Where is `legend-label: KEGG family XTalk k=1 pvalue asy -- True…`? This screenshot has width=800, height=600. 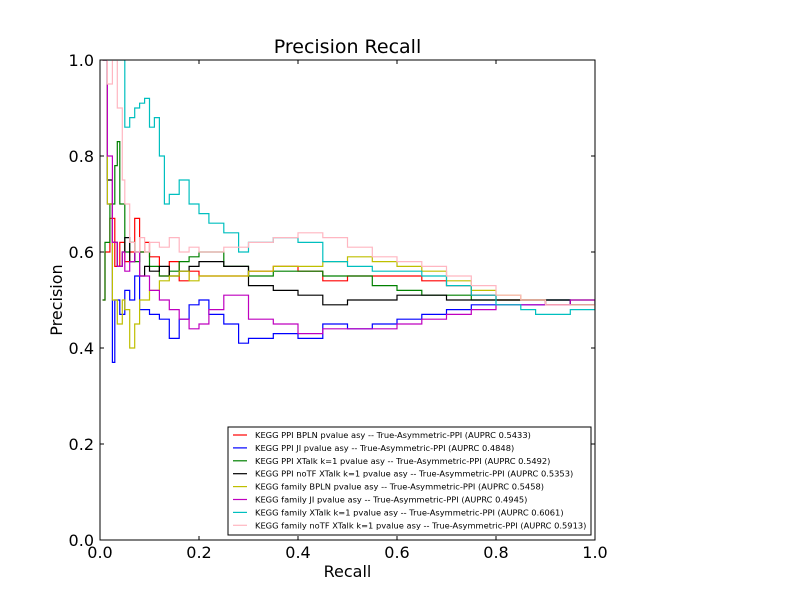
legend-label: KEGG family XTalk k=1 pvalue asy -- True… is located at coordinates (409, 512).